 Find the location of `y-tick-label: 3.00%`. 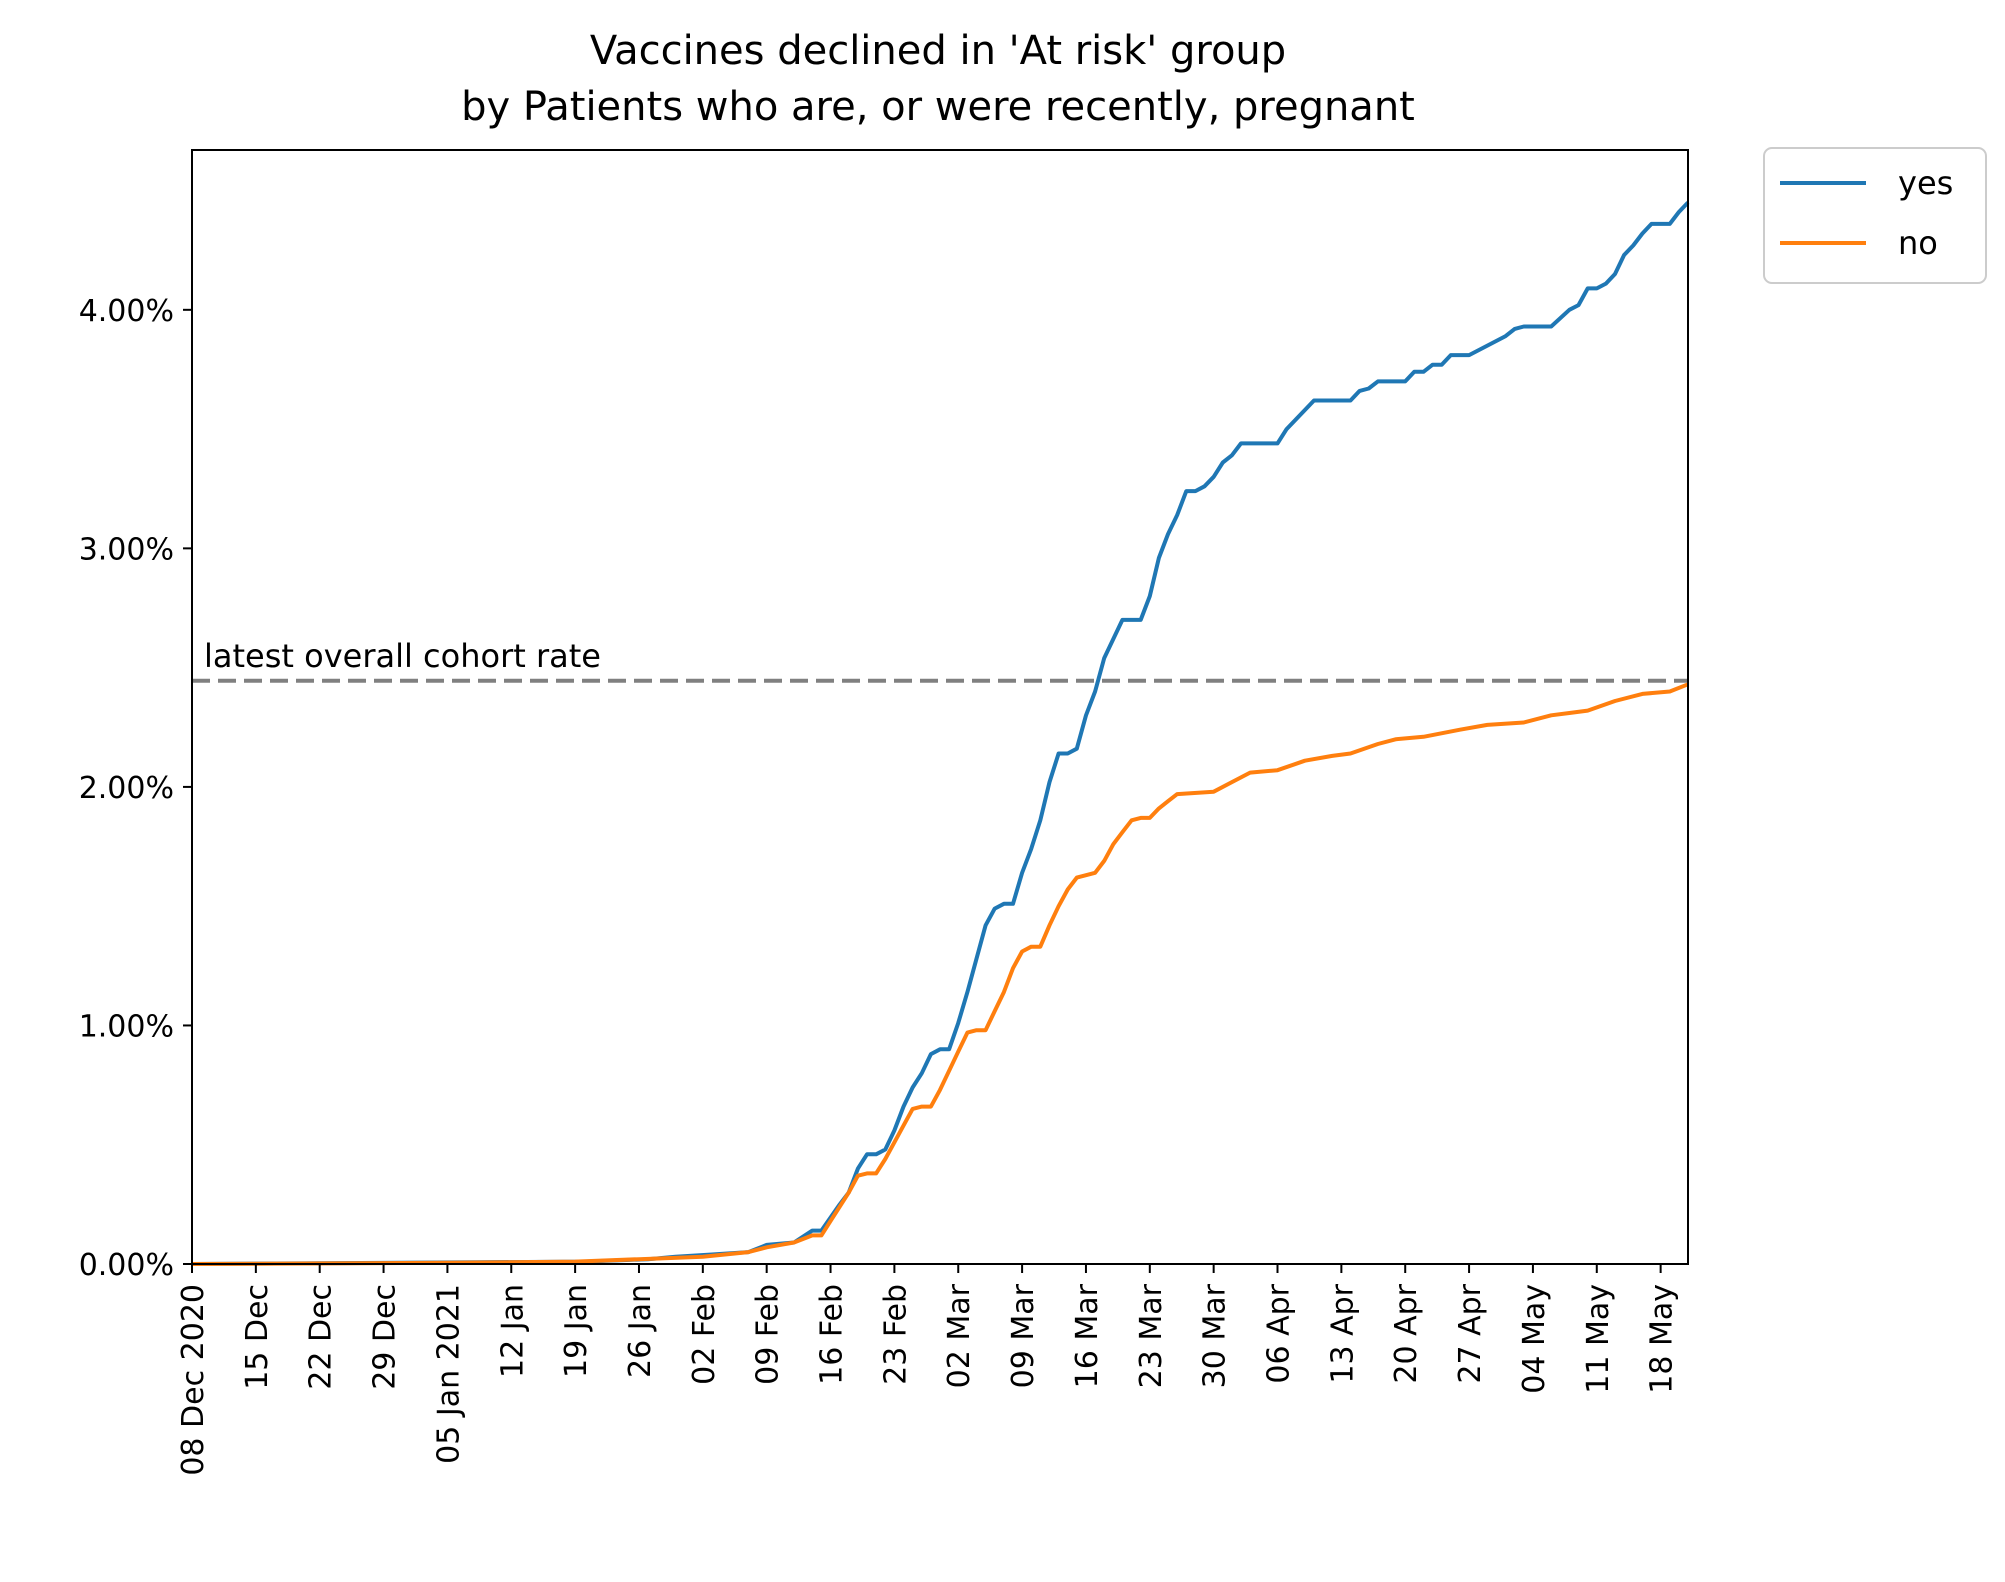

y-tick-label: 3.00% is located at coordinates (126, 549).